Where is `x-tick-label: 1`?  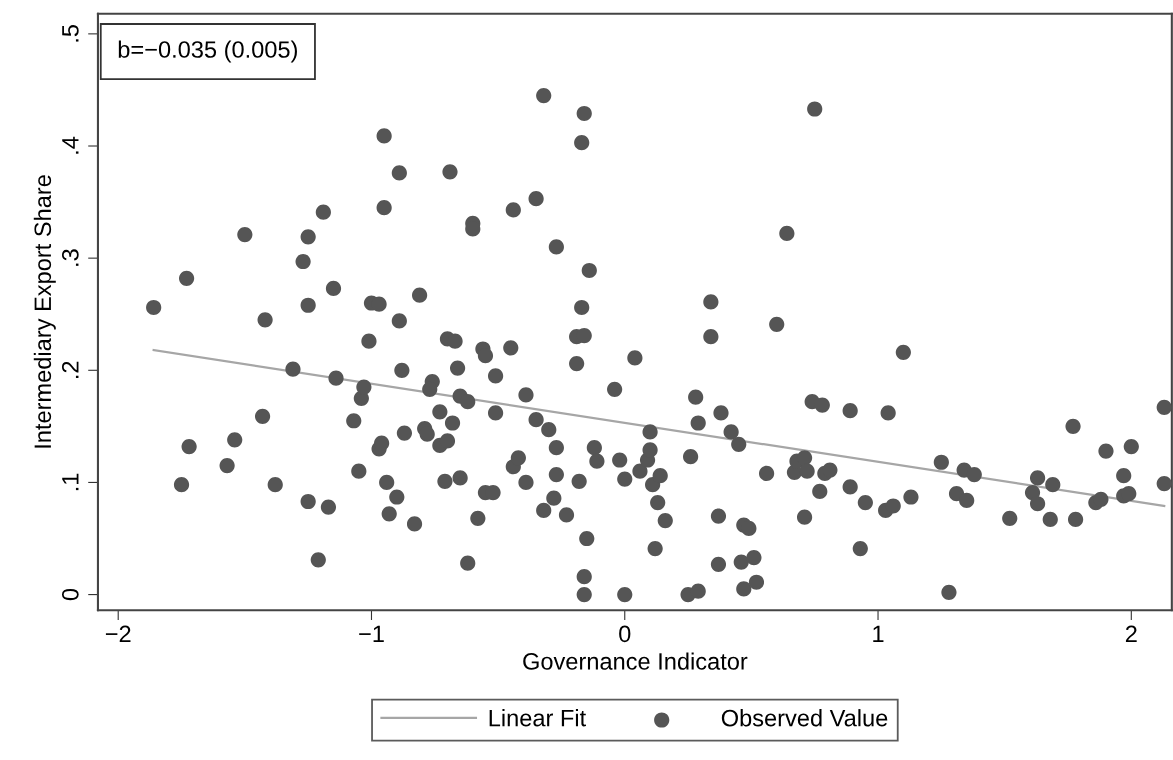
x-tick-label: 1 is located at coordinates (878, 633).